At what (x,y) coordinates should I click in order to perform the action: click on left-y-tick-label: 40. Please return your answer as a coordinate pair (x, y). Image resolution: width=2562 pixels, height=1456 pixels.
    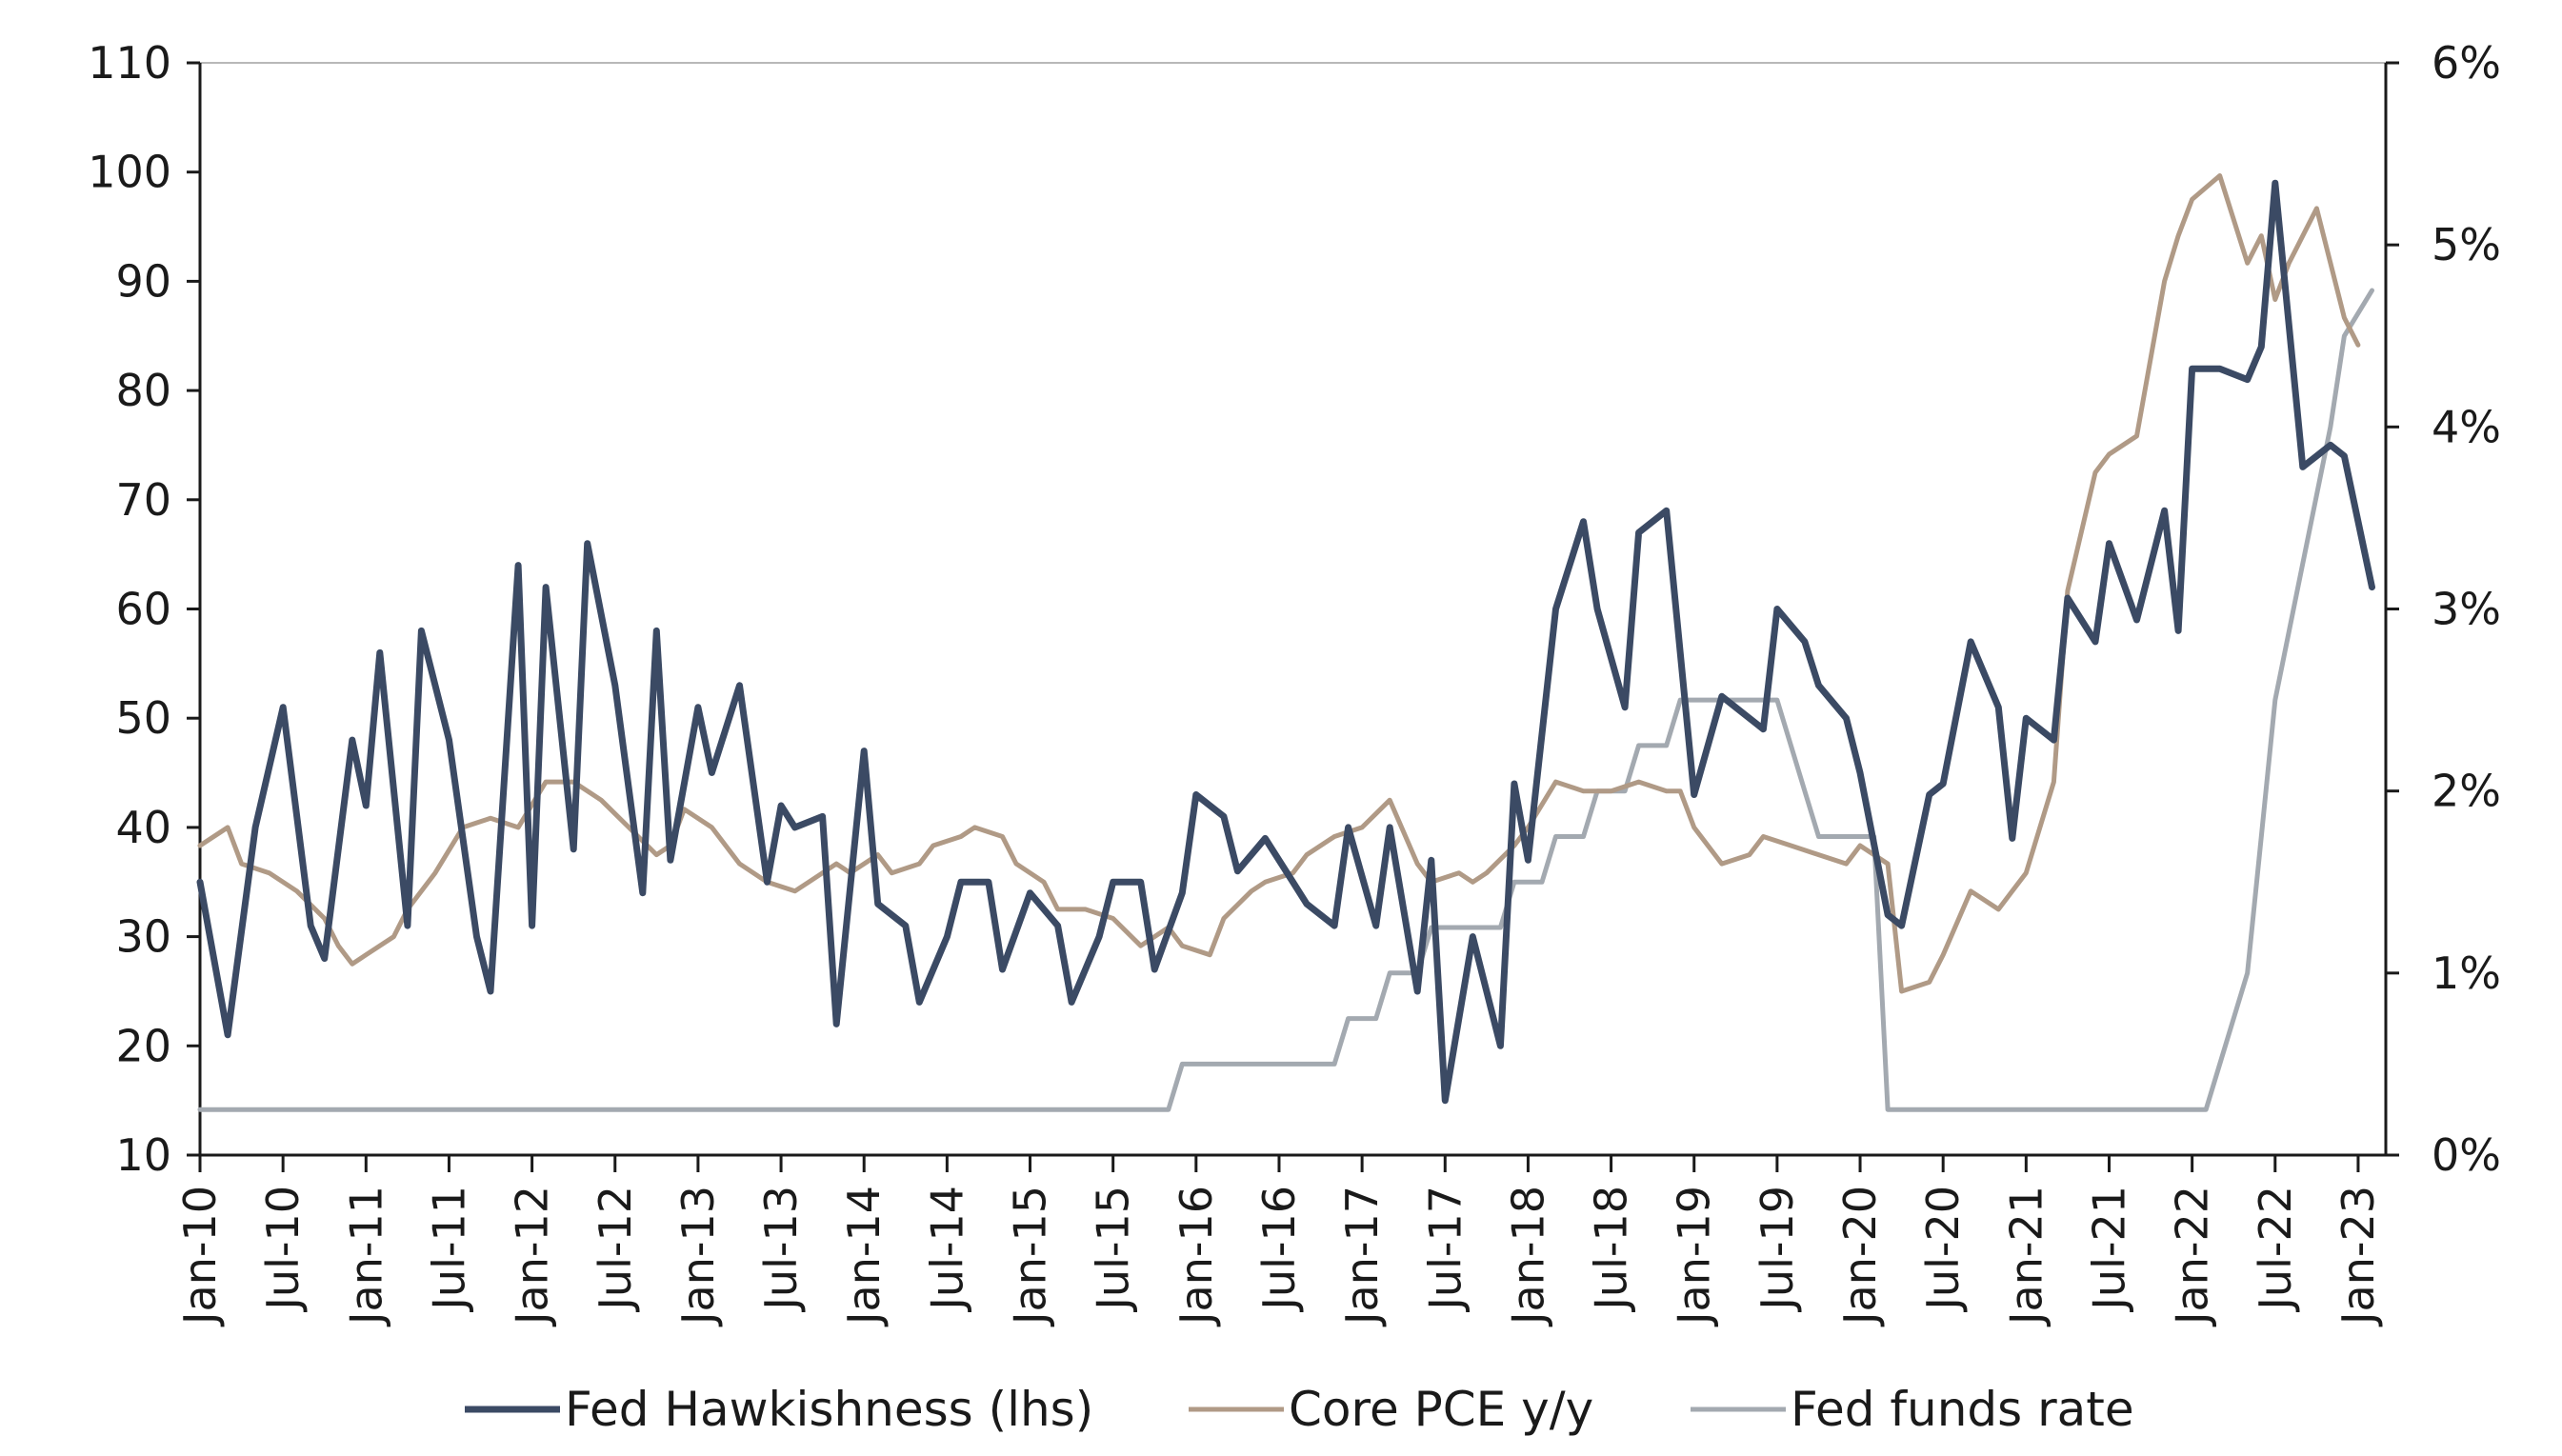
    Looking at the image, I should click on (143, 828).